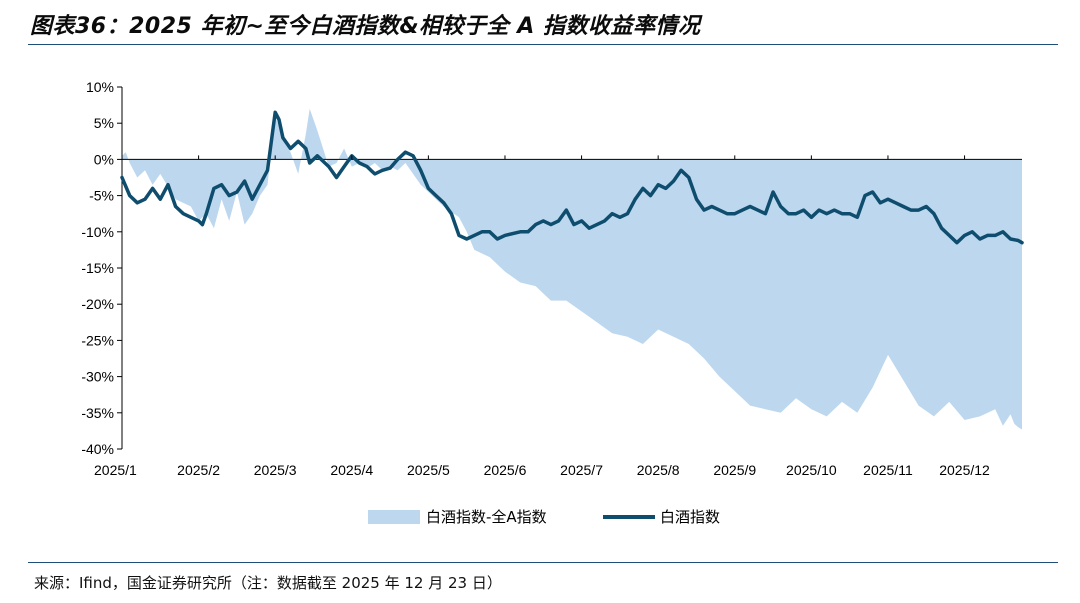 The height and width of the screenshot is (603, 1080). Describe the element at coordinates (97, 268) in the screenshot. I see `y-tick-label: -15%` at that location.